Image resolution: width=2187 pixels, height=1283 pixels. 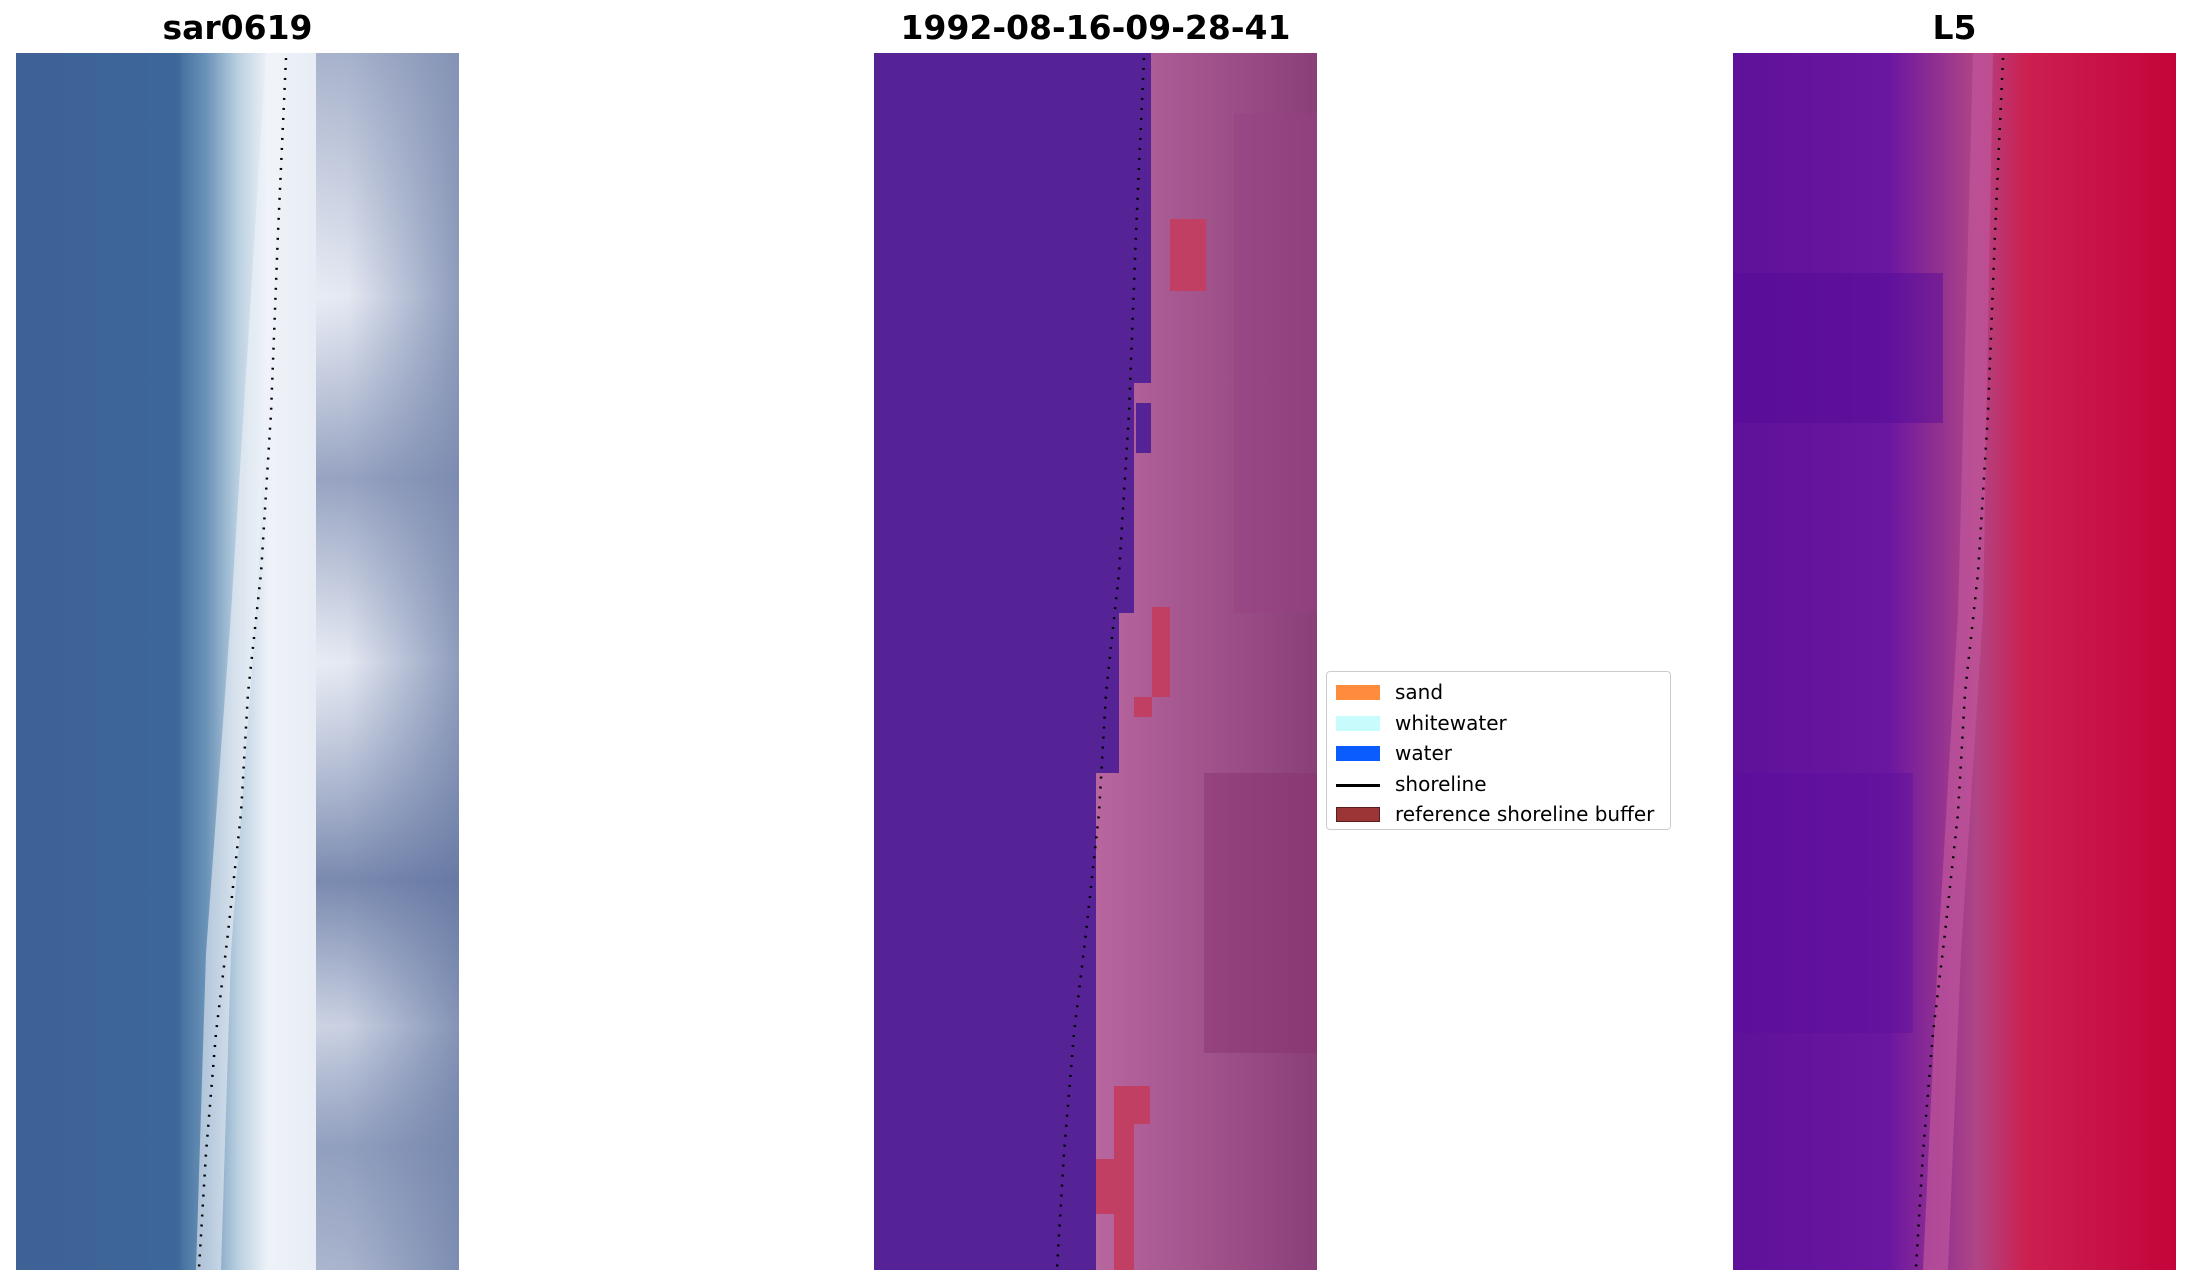 What do you see at coordinates (1451, 722) in the screenshot?
I see `legend-label: whitewater` at bounding box center [1451, 722].